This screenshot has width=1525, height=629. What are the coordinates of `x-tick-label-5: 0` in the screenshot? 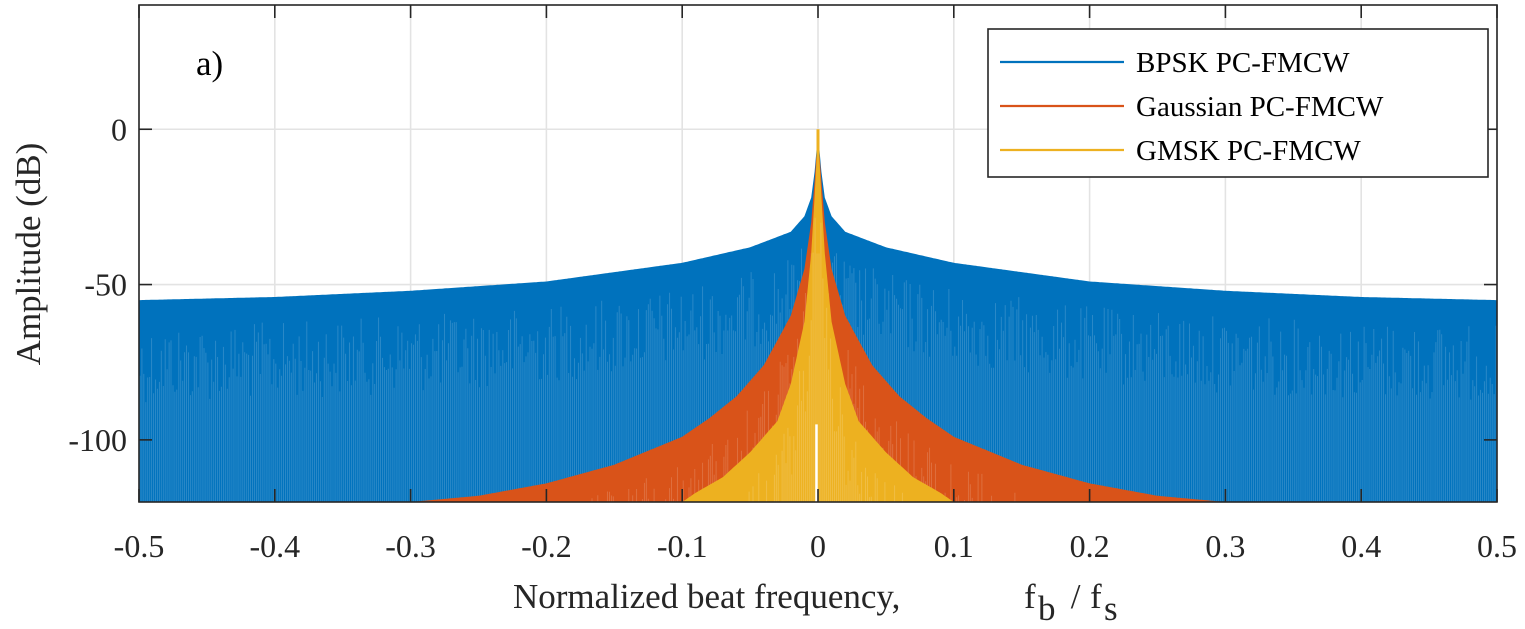 It's located at (818, 546).